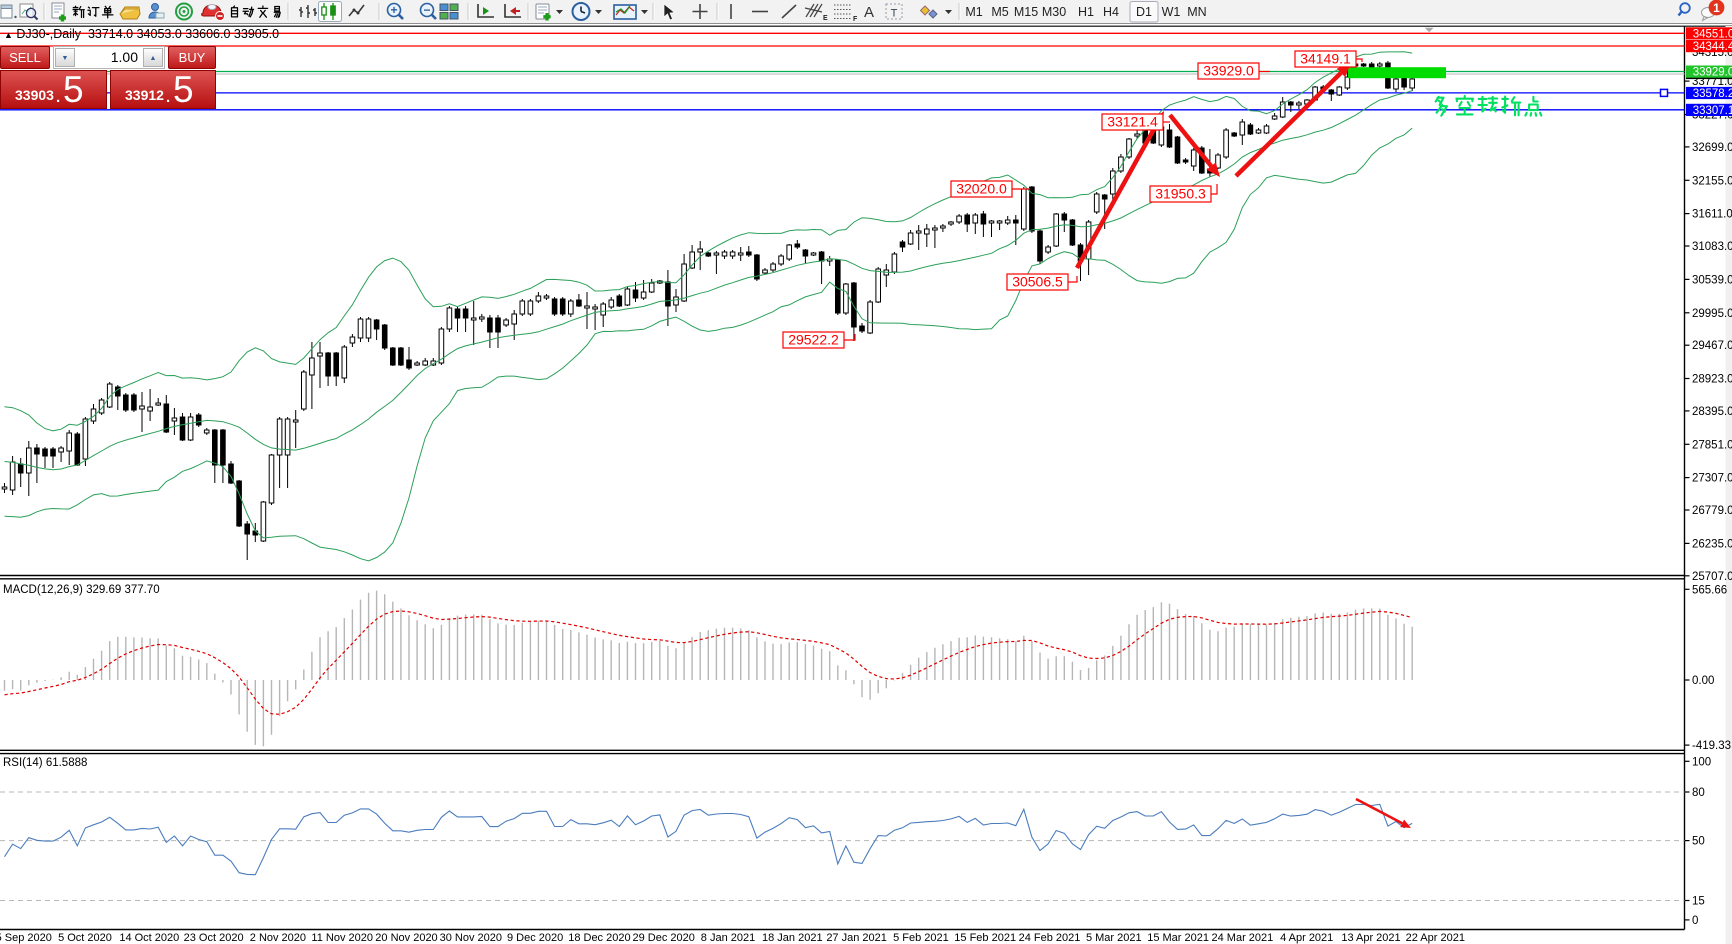 The height and width of the screenshot is (944, 1732). What do you see at coordinates (1711, 746) in the screenshot?
I see `svg-text: -419.33` at bounding box center [1711, 746].